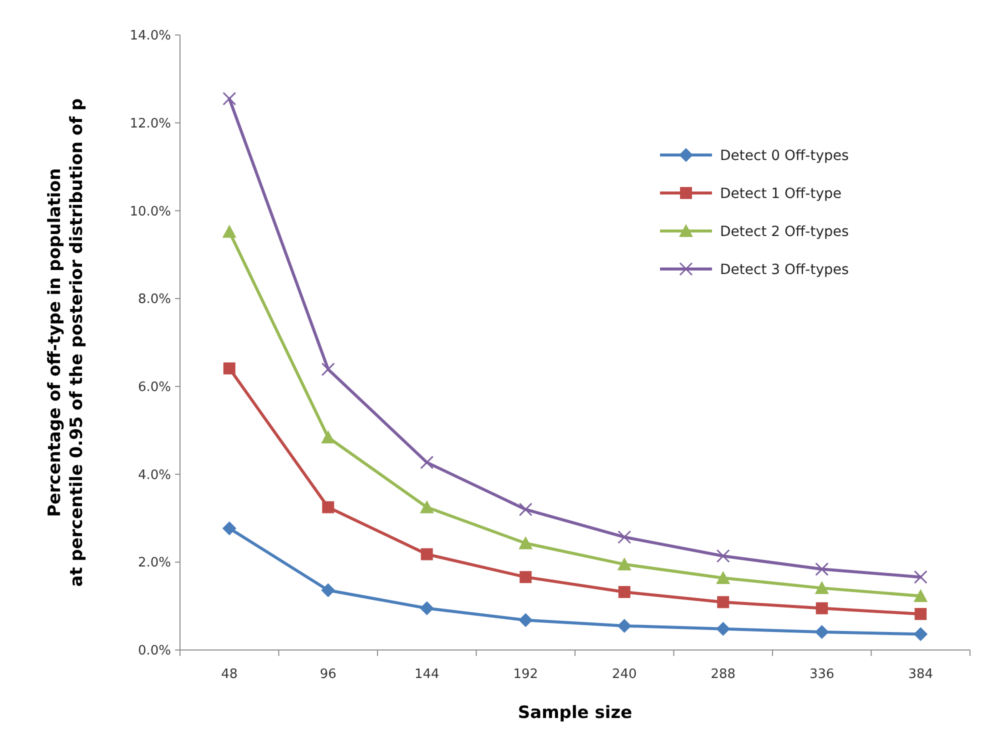 This screenshot has height=740, width=1000. What do you see at coordinates (66, 342) in the screenshot?
I see `y-axis-title: Percentage of off-type in population at percentile 0.95 of the posterior distribution of p` at bounding box center [66, 342].